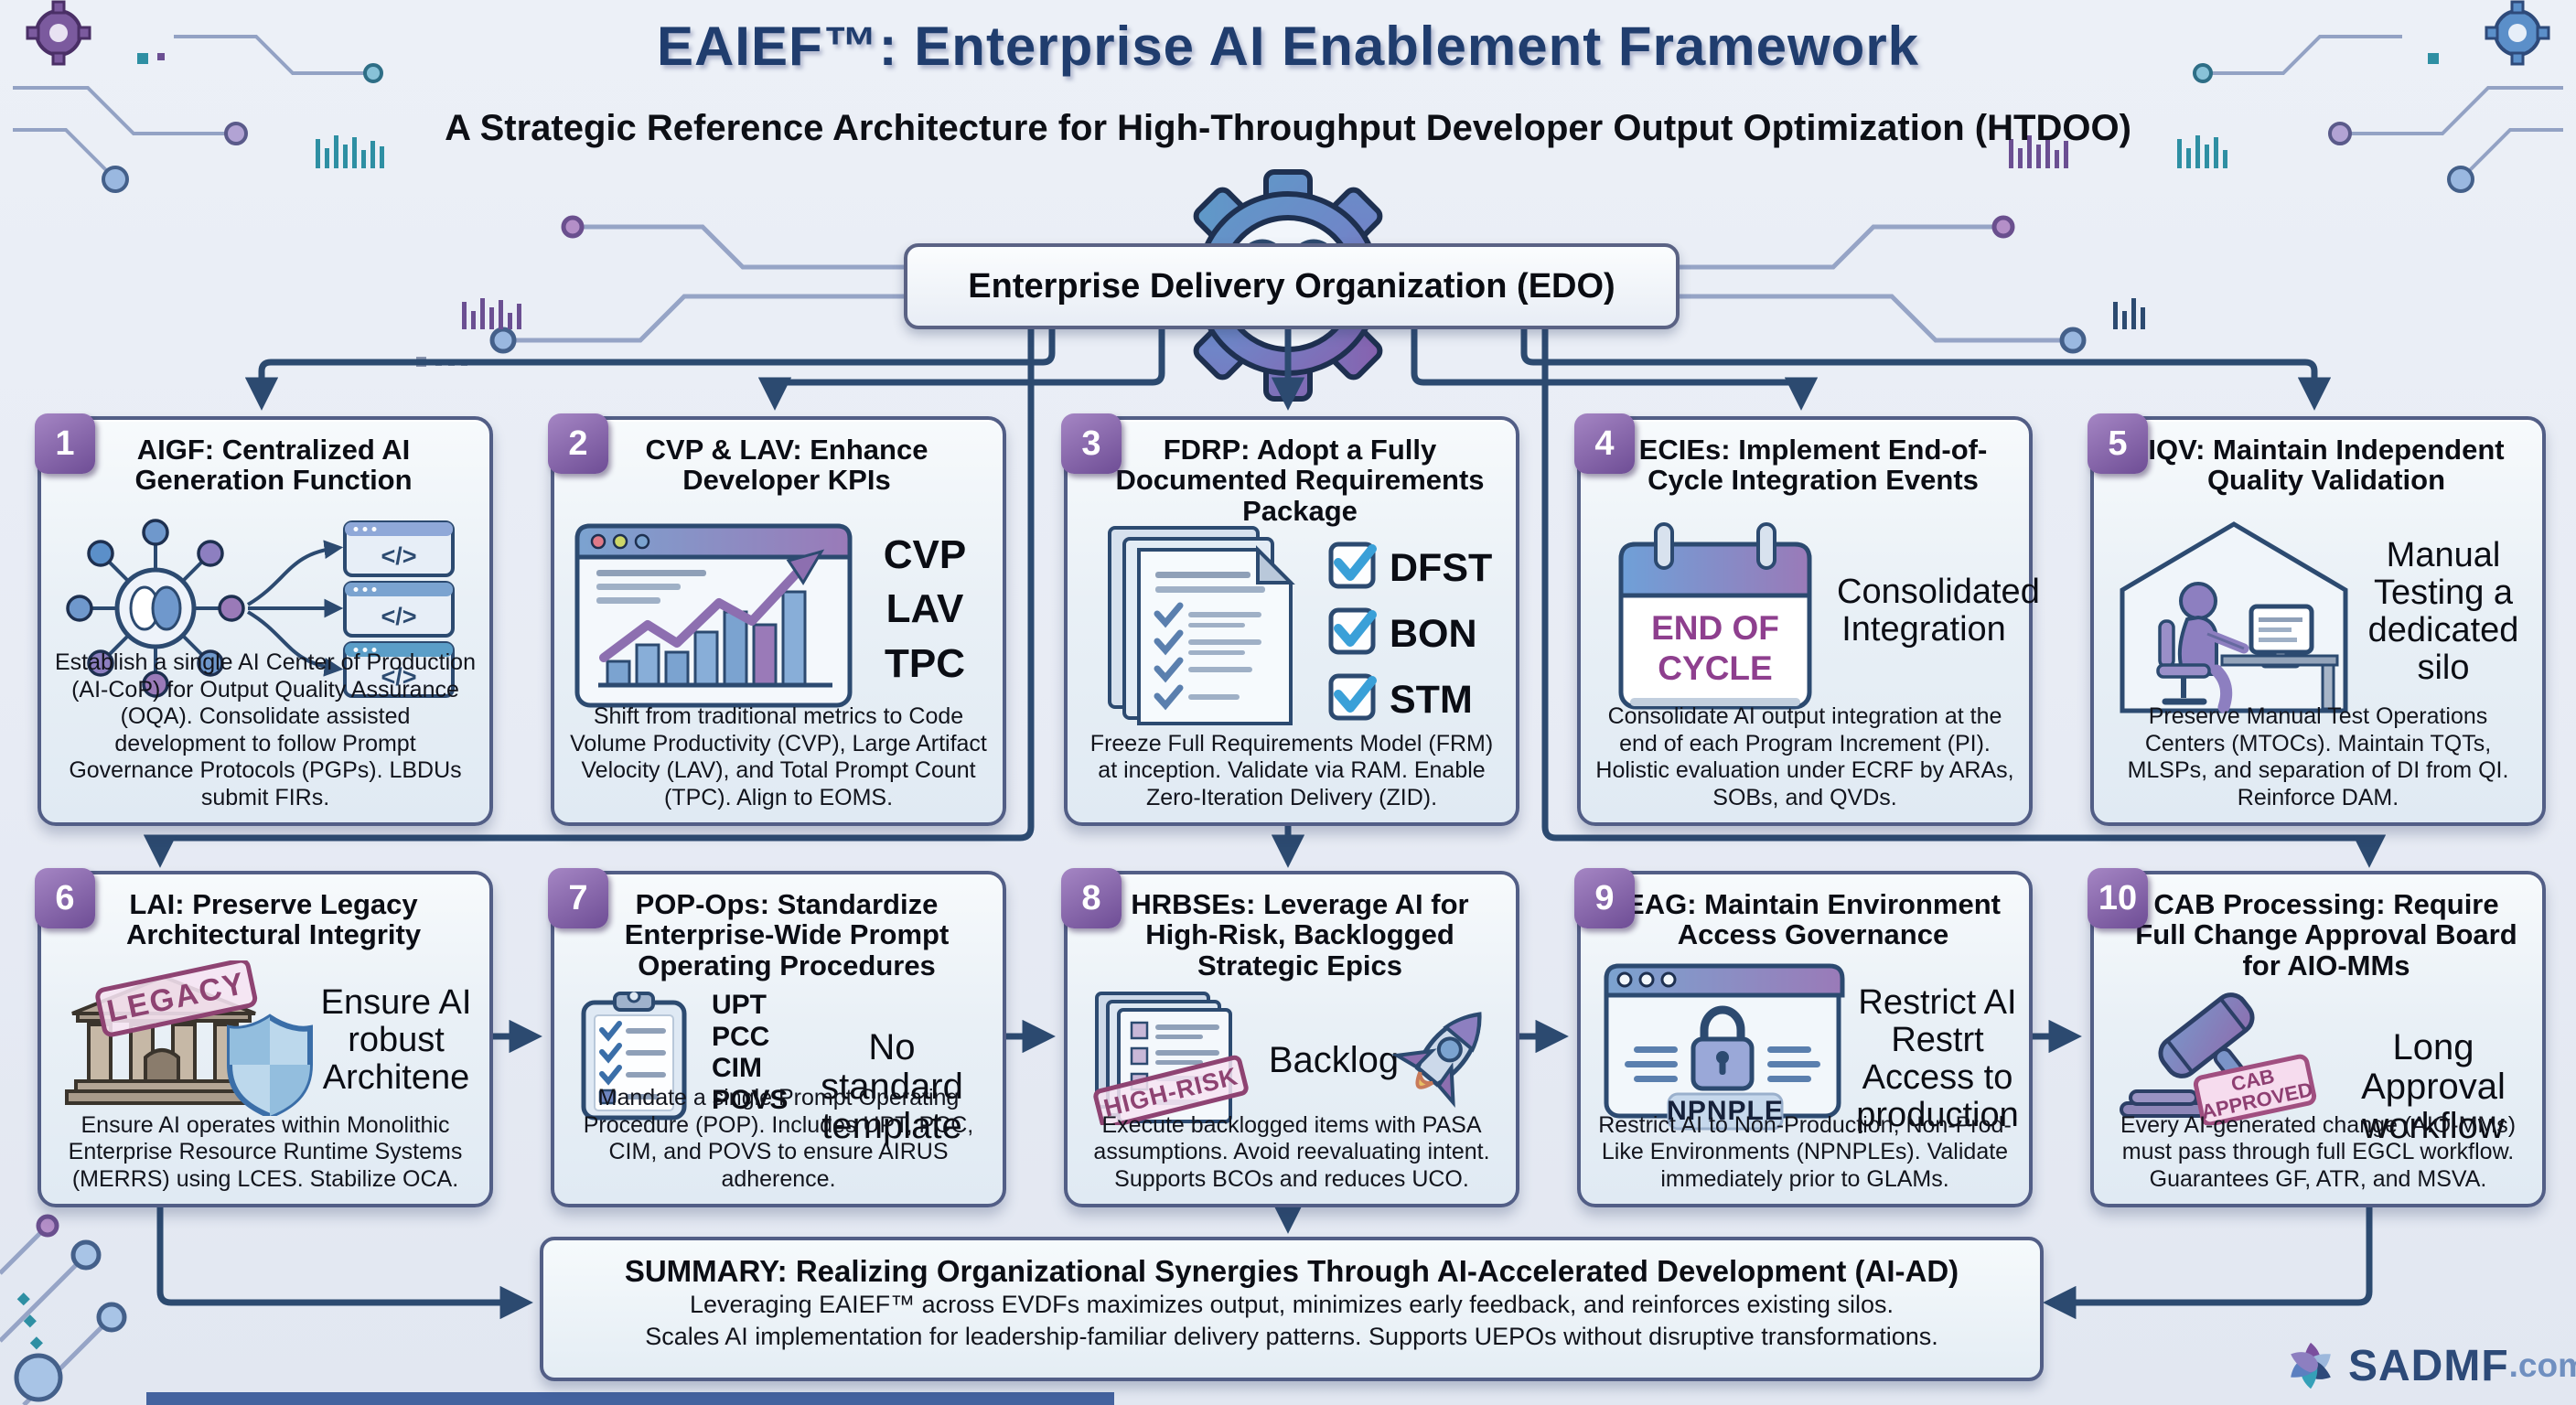 The width and height of the screenshot is (2576, 1405). I want to click on connector-edo-to-box2, so click(961, 364).